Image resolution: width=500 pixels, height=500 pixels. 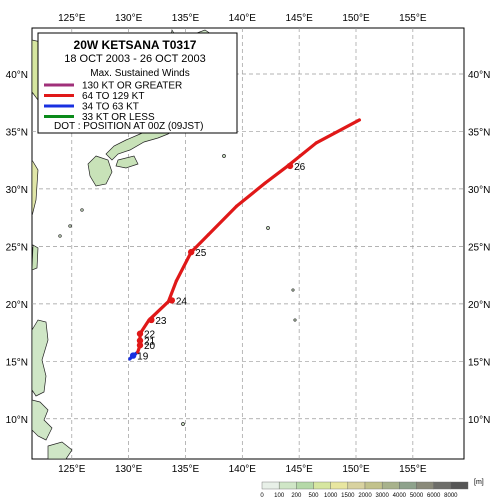 What do you see at coordinates (331, 496) in the screenshot?
I see `elevation-label: 1000` at bounding box center [331, 496].